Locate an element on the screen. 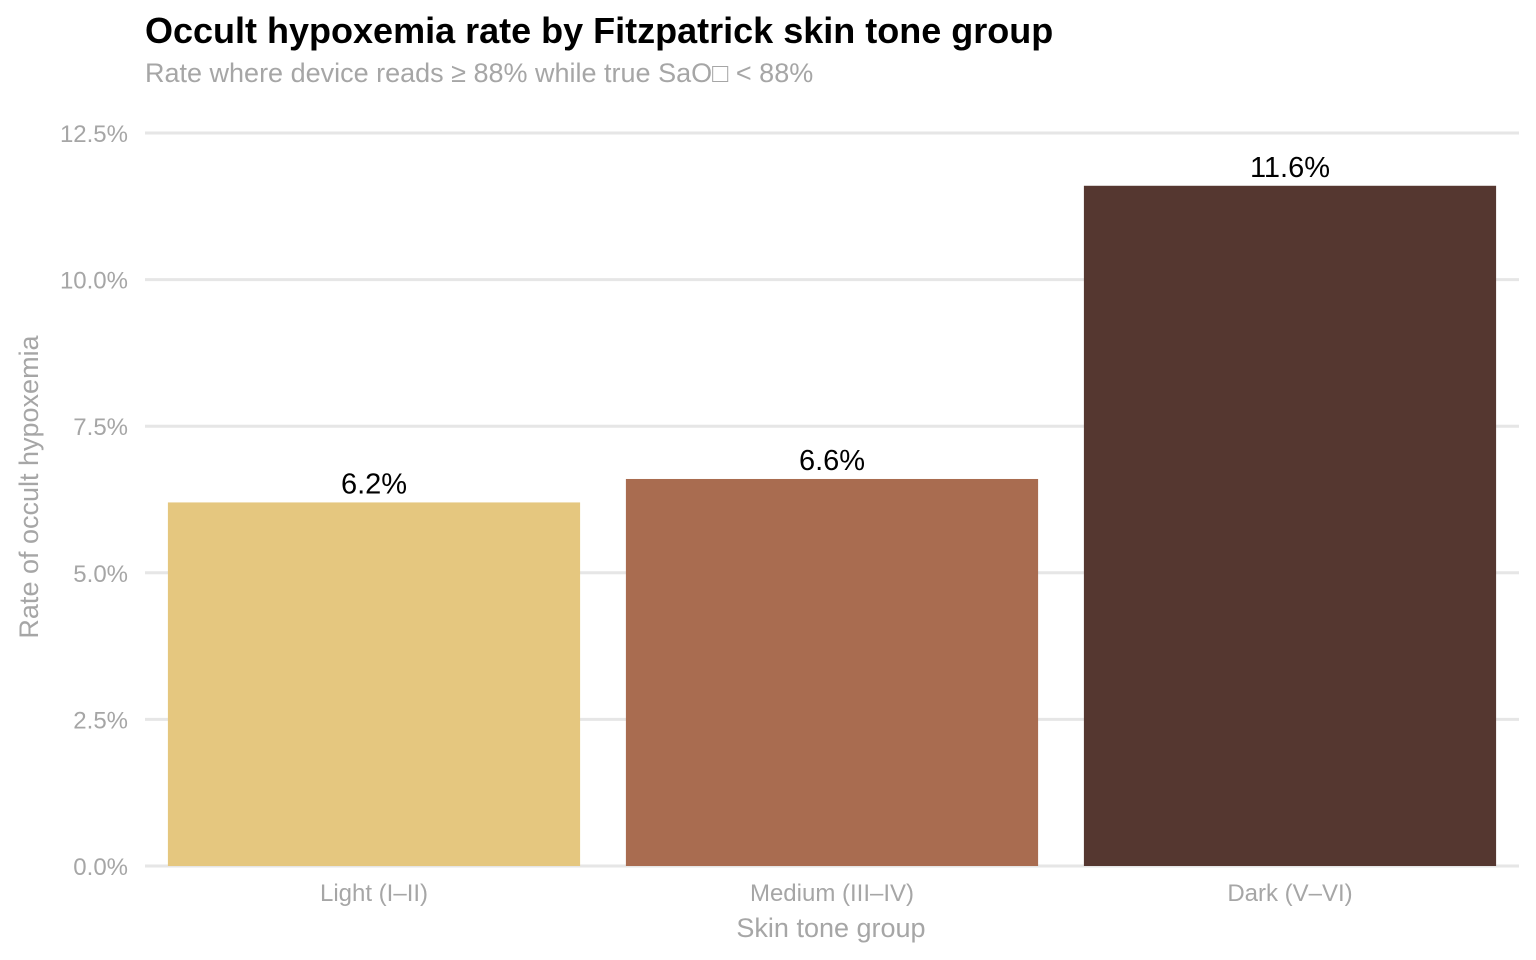 The image size is (1536, 960). x-tick-label: Medium (III–IV) is located at coordinates (832, 893).